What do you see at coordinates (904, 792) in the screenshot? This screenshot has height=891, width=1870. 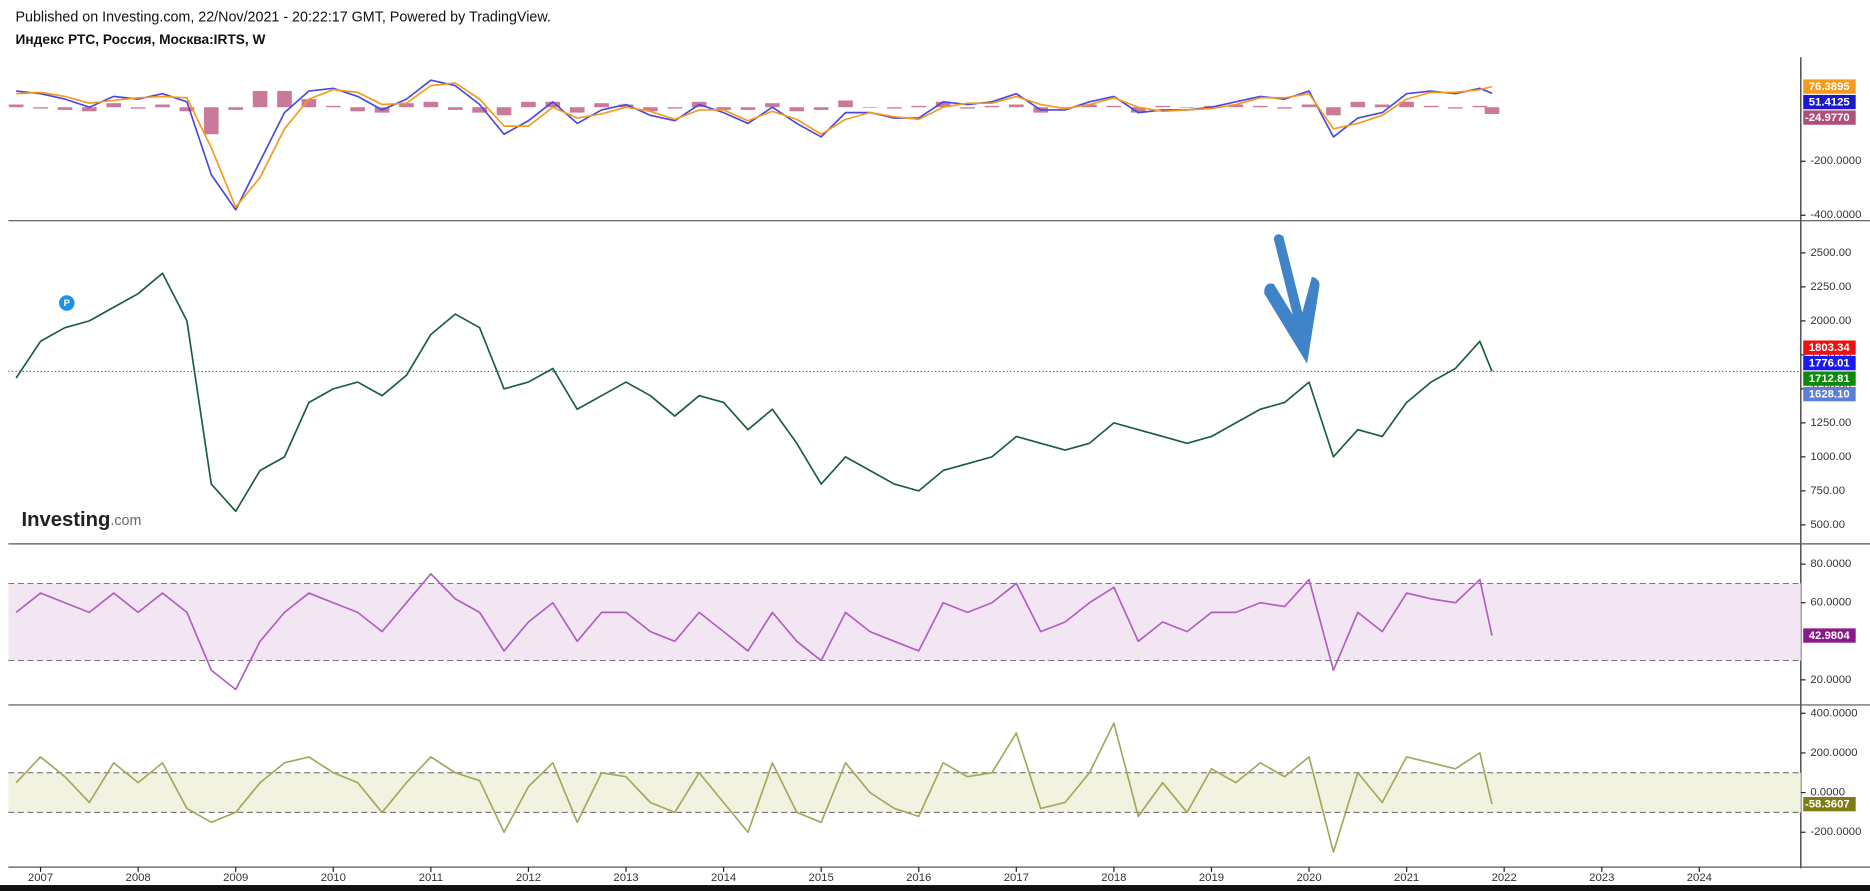 I see `band` at bounding box center [904, 792].